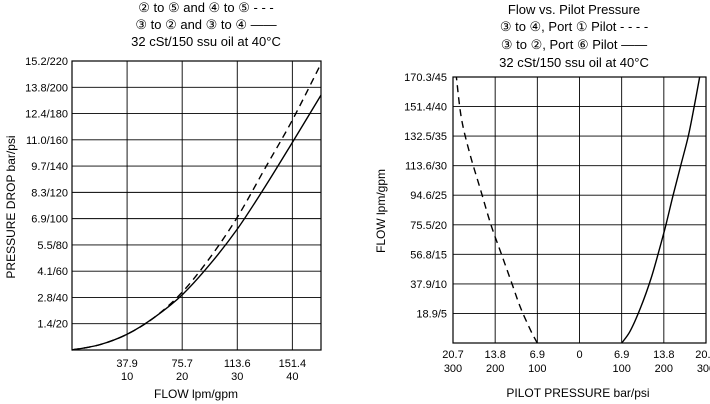 This screenshot has width=710, height=404. What do you see at coordinates (127, 377) in the screenshot?
I see `x-tick-label-secondary: 10` at bounding box center [127, 377].